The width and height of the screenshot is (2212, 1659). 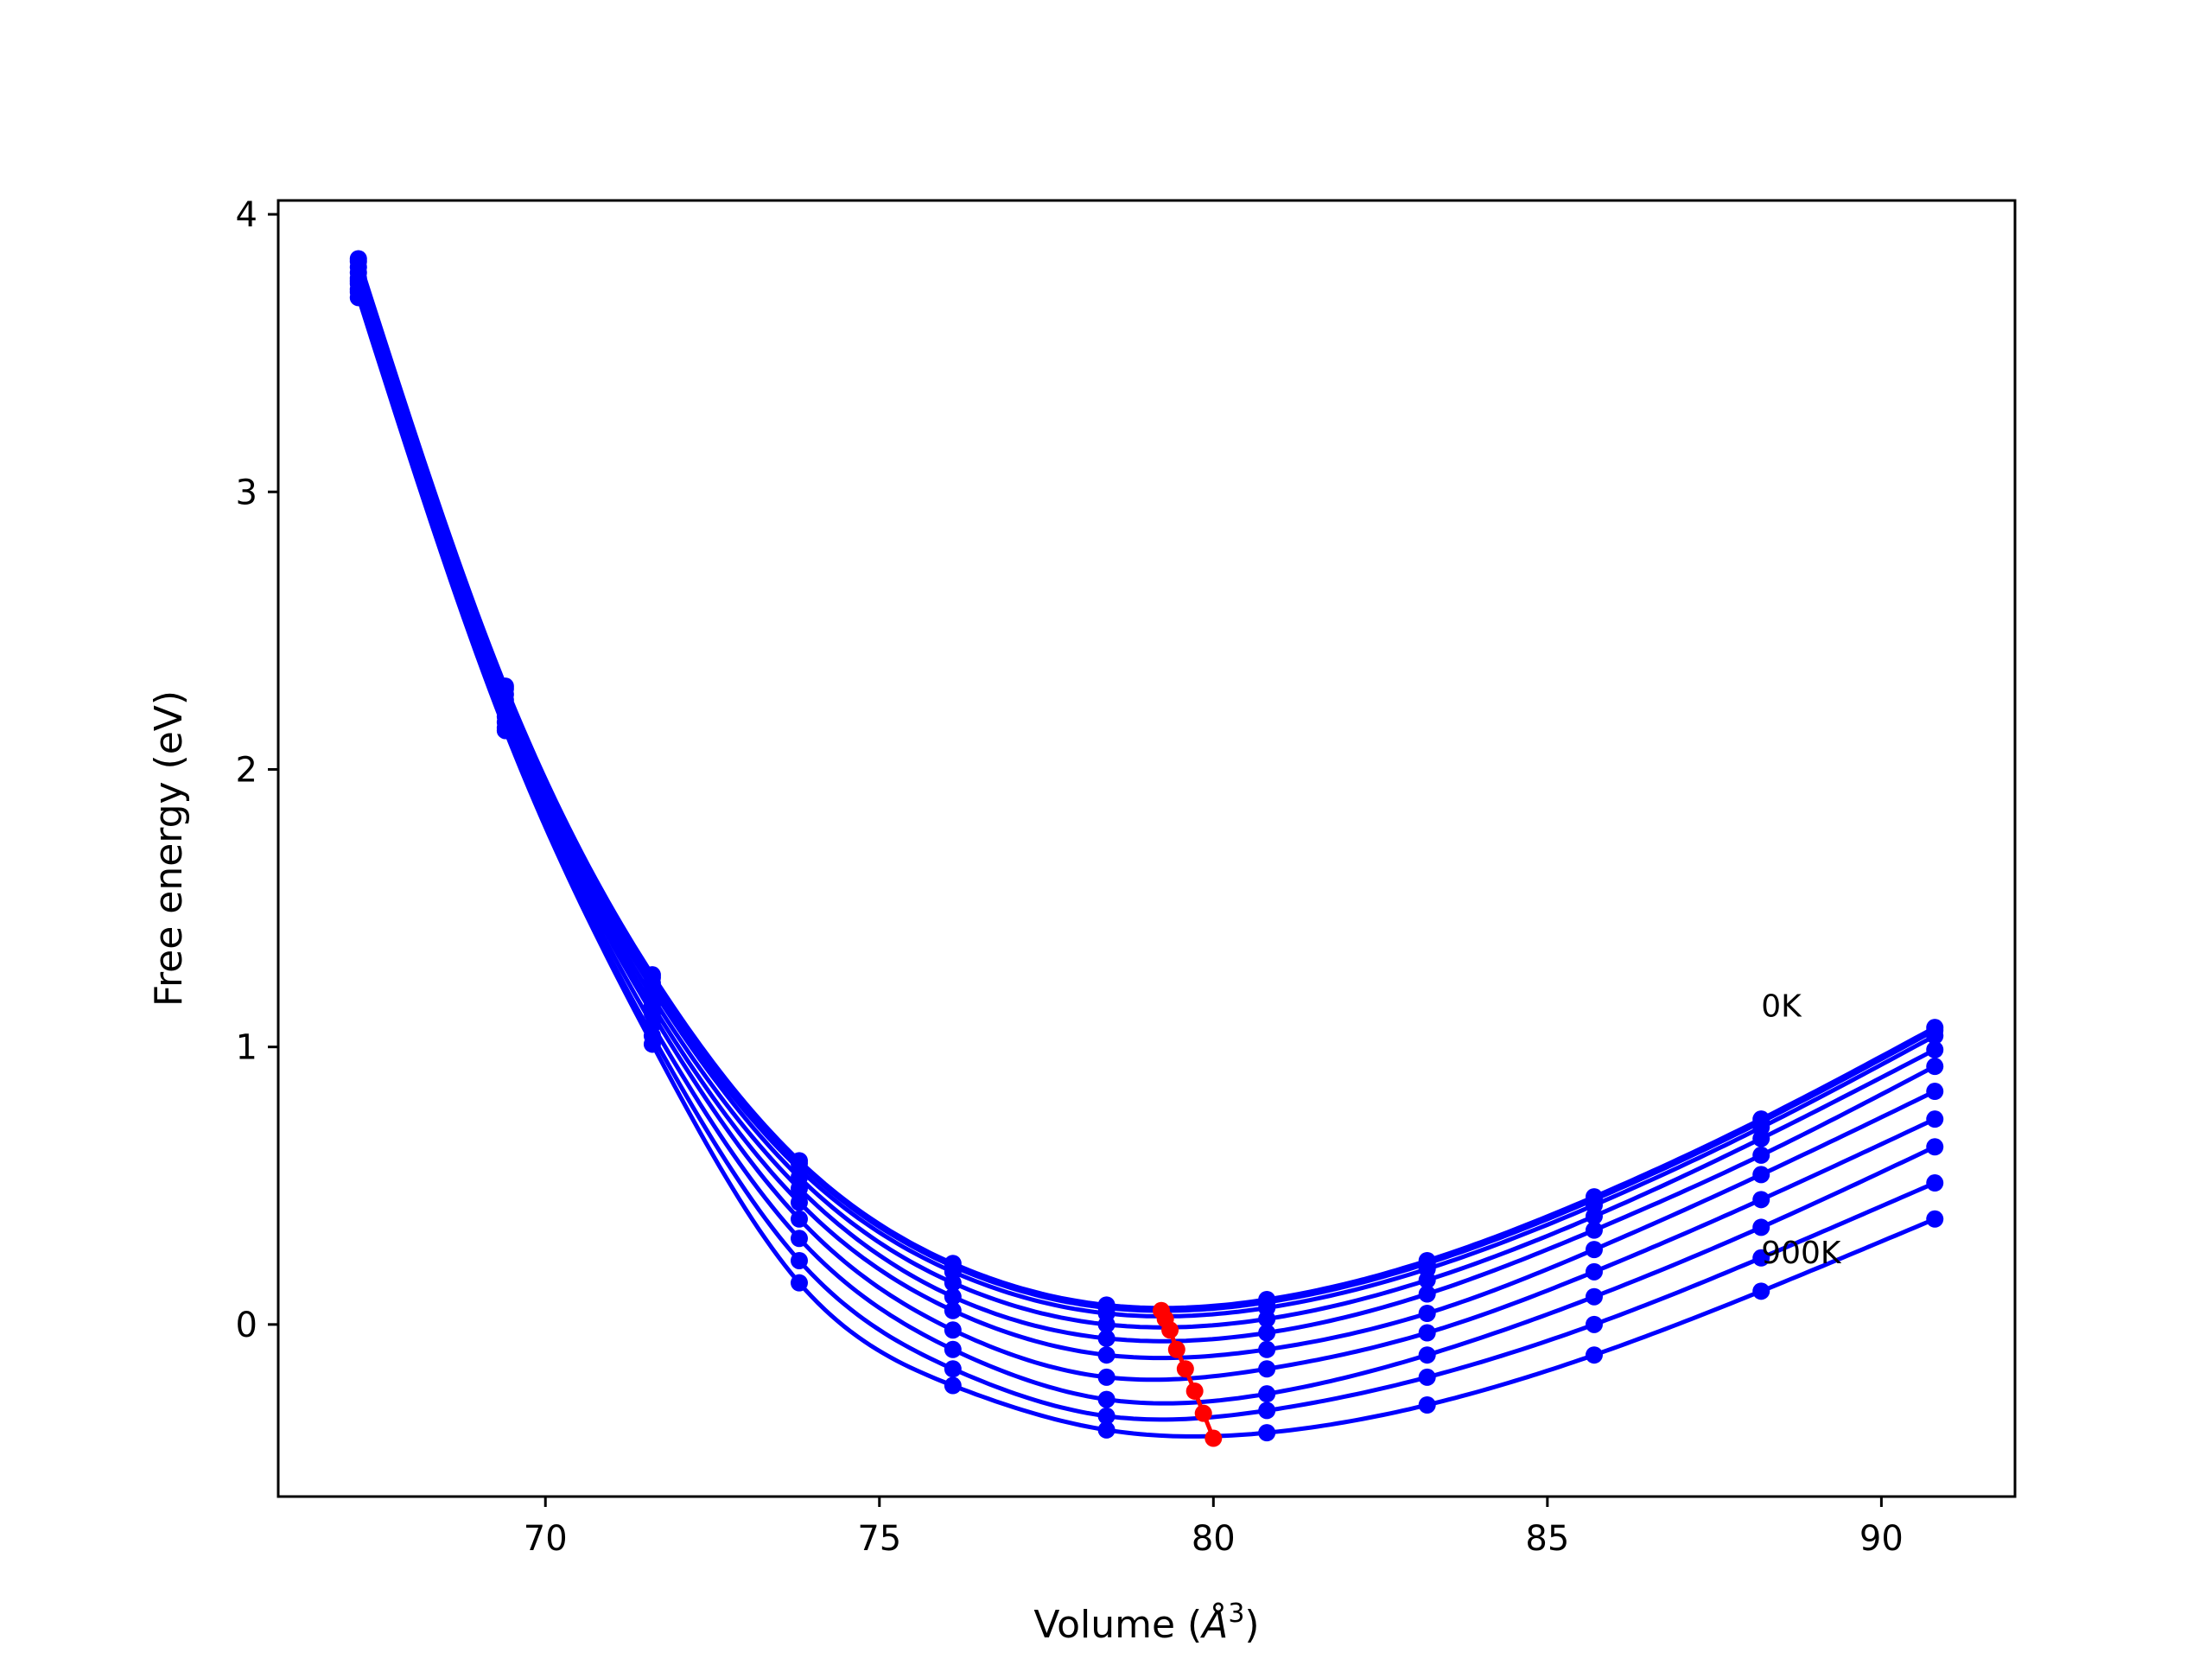 I want to click on y-axis-label: Free energy (eV), so click(x=169, y=848).